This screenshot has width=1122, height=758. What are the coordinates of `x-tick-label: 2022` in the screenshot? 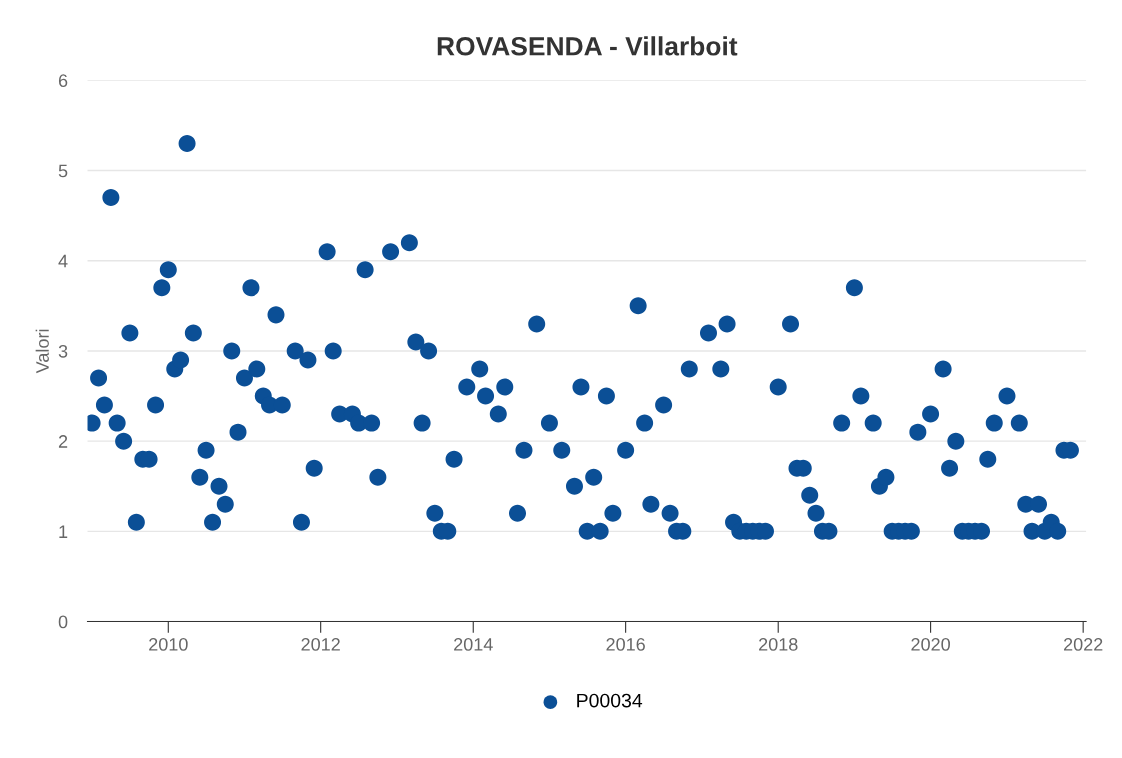 It's located at (1083, 644).